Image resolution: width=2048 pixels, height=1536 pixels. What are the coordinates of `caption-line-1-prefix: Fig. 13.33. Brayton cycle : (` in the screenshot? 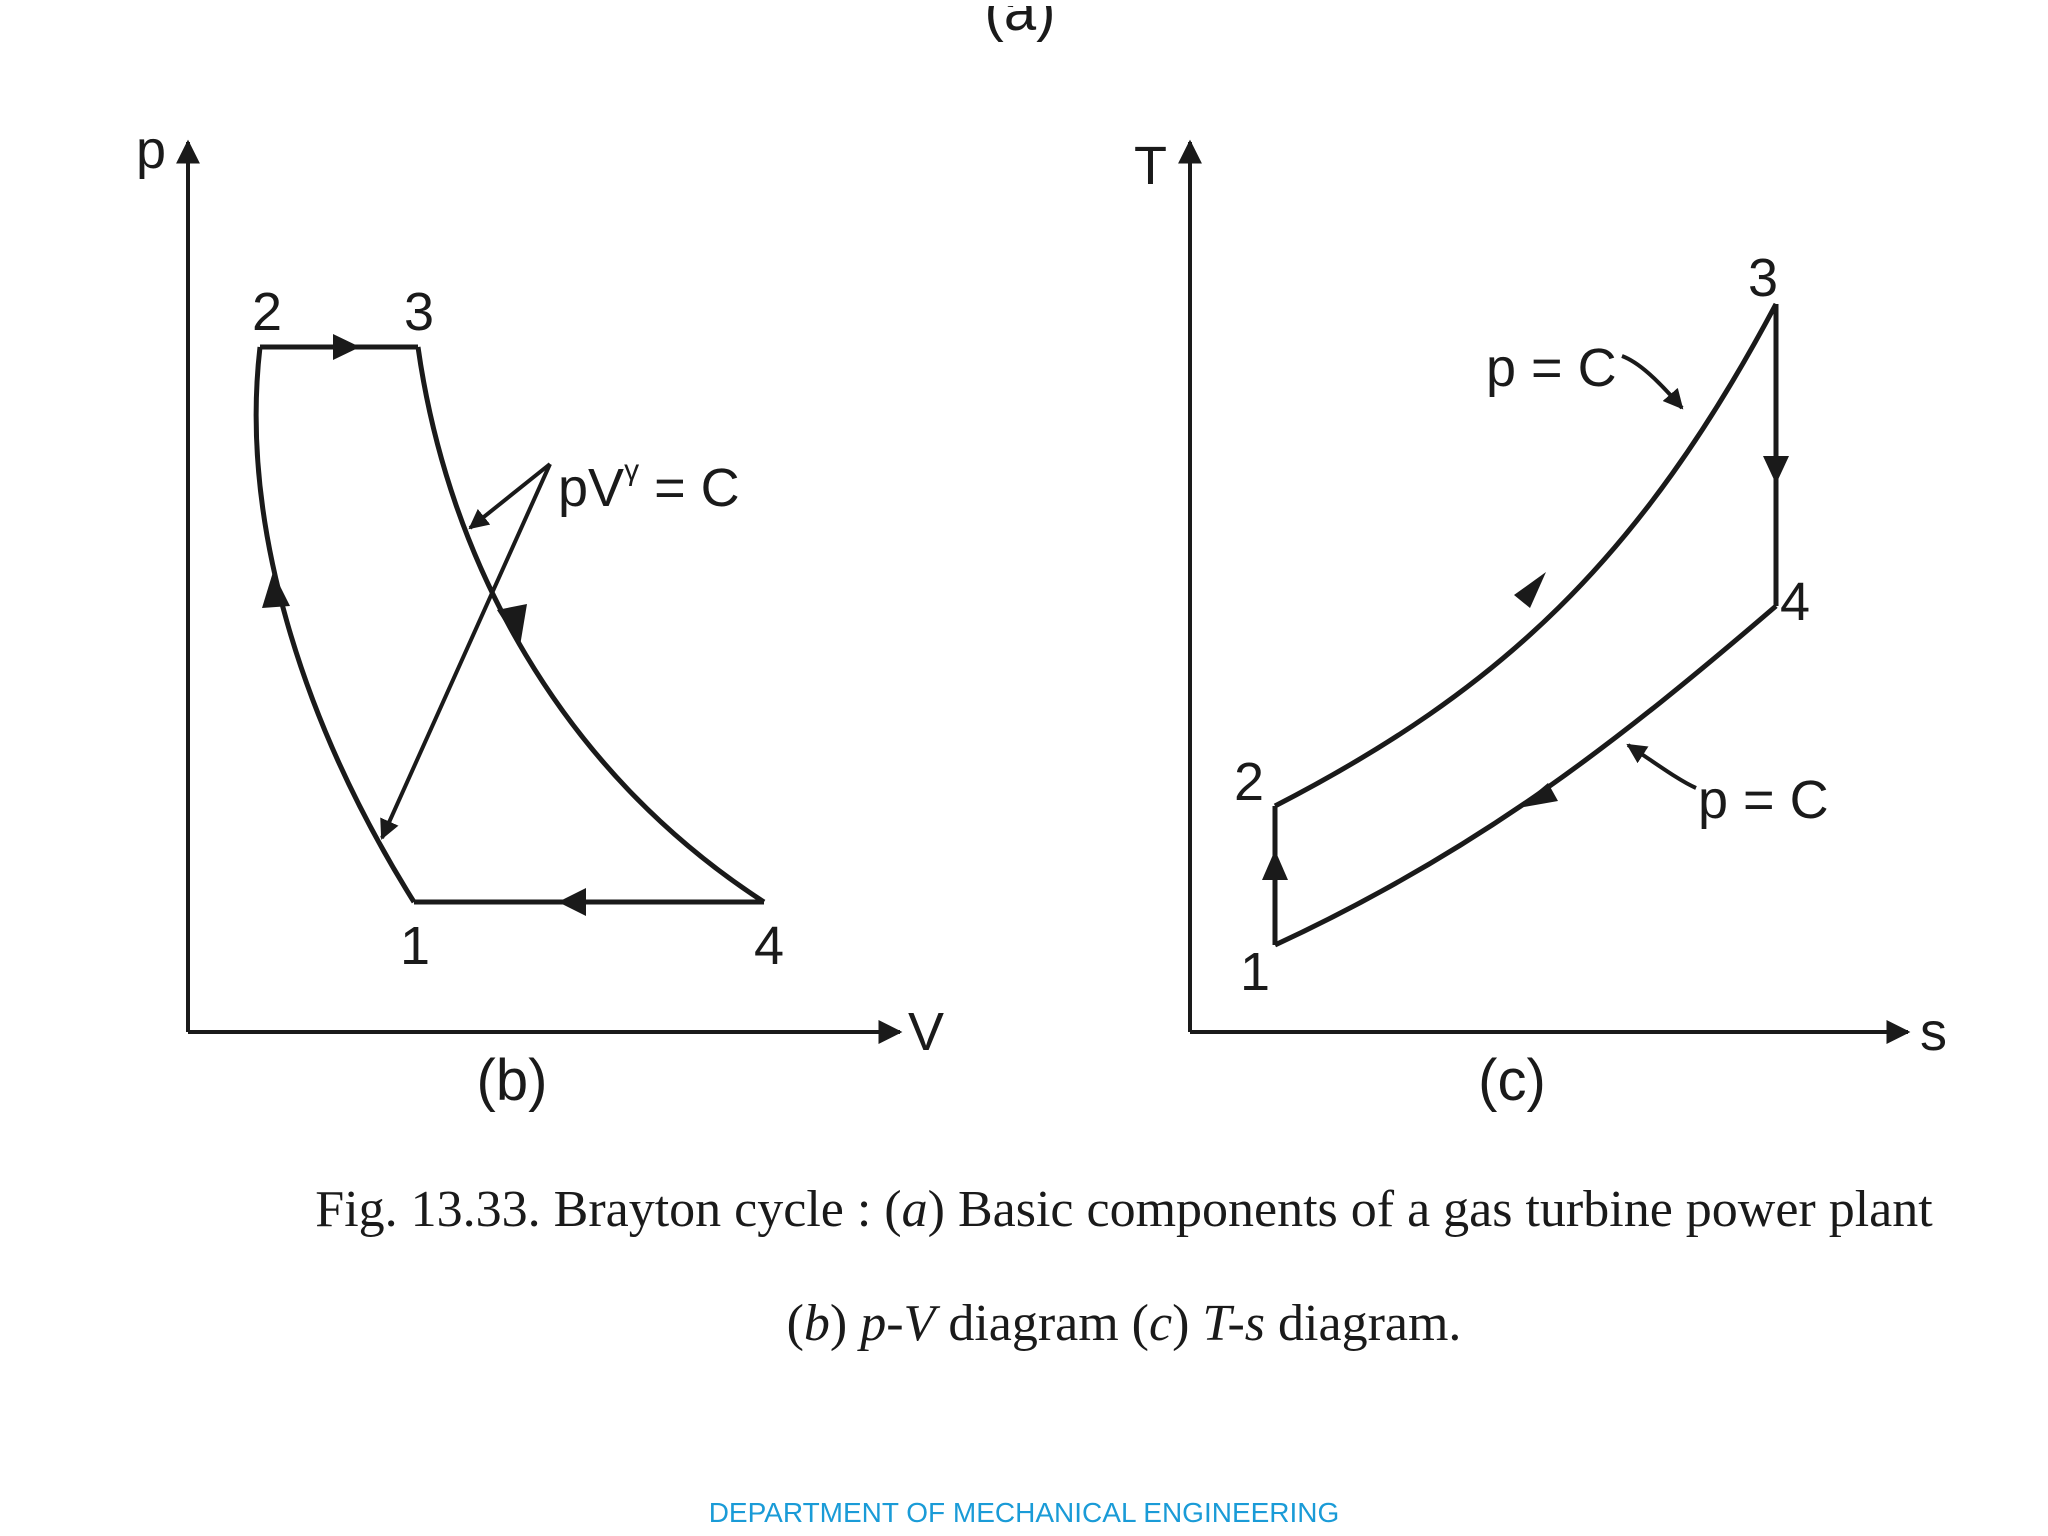 It's located at (608, 1209).